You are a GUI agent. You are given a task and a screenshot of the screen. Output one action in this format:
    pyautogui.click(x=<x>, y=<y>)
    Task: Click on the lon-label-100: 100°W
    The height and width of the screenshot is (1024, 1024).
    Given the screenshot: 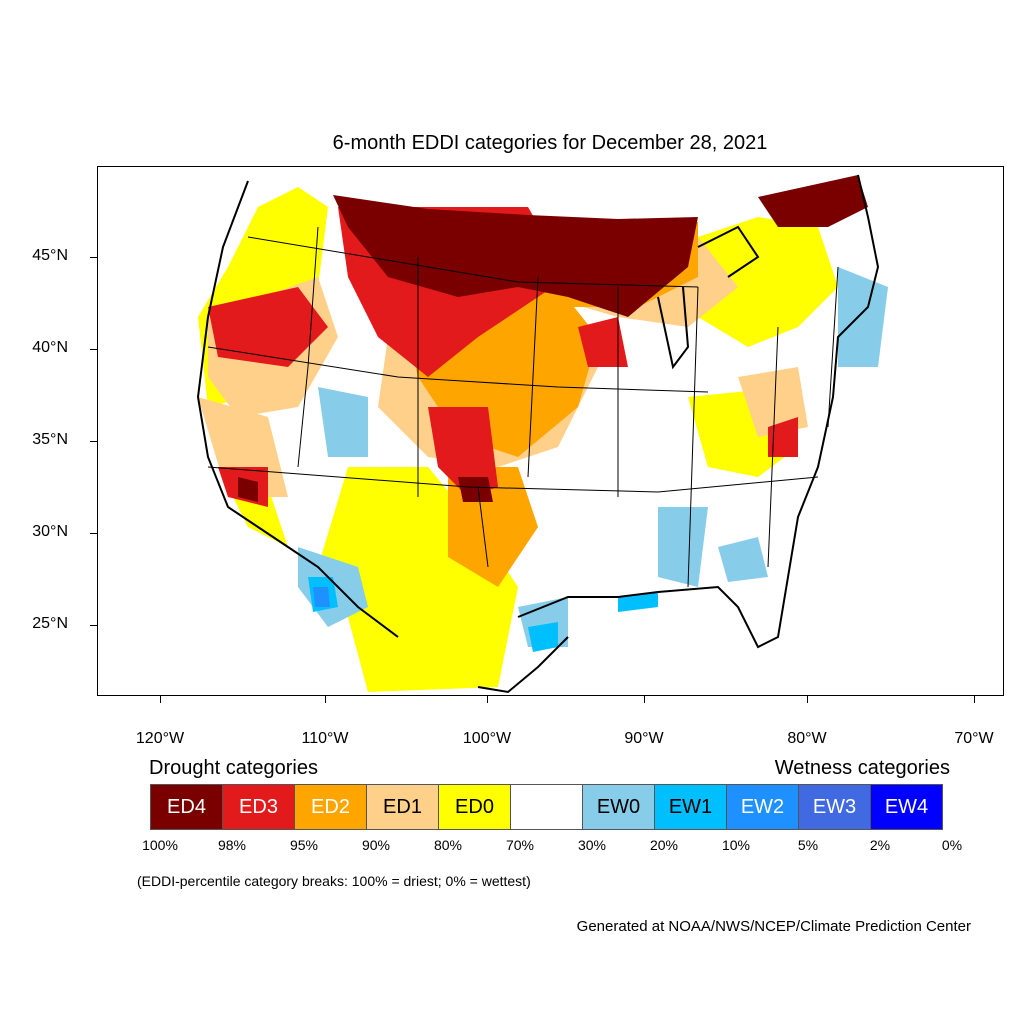 What is the action you would take?
    pyautogui.click(x=487, y=738)
    